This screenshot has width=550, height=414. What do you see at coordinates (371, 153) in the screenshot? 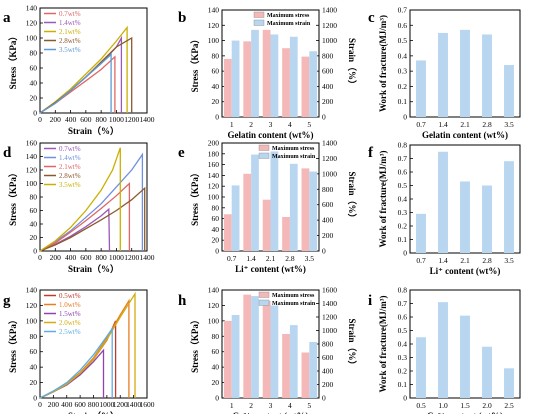
I see `panel-label: f` at bounding box center [371, 153].